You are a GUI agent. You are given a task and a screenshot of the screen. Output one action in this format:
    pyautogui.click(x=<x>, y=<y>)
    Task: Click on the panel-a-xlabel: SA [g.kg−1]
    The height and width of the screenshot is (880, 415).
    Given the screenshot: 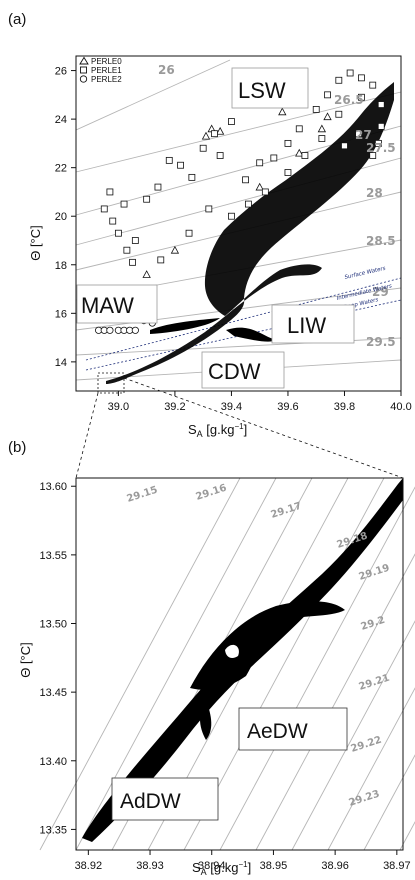 What is the action you would take?
    pyautogui.click(x=217, y=430)
    